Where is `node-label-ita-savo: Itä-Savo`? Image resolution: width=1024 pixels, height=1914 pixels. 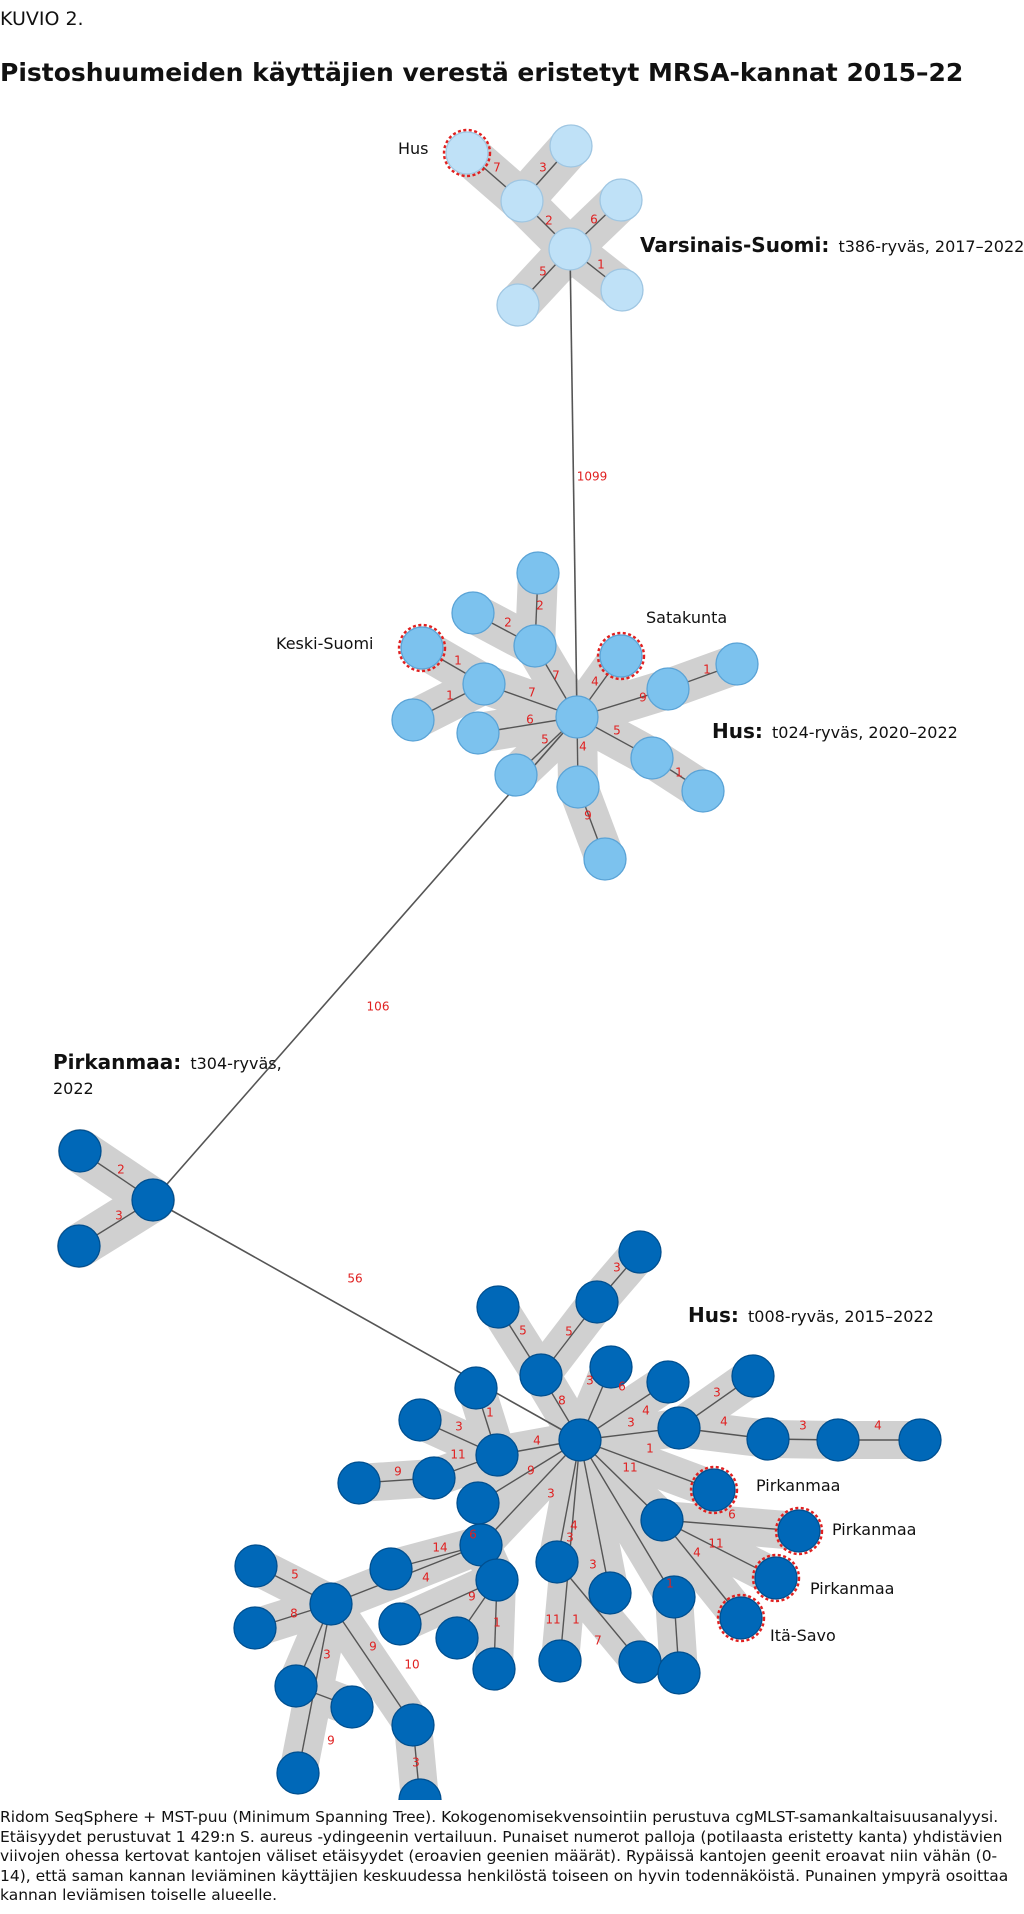 node-label-ita-savo: Itä-Savo is located at coordinates (803, 1635).